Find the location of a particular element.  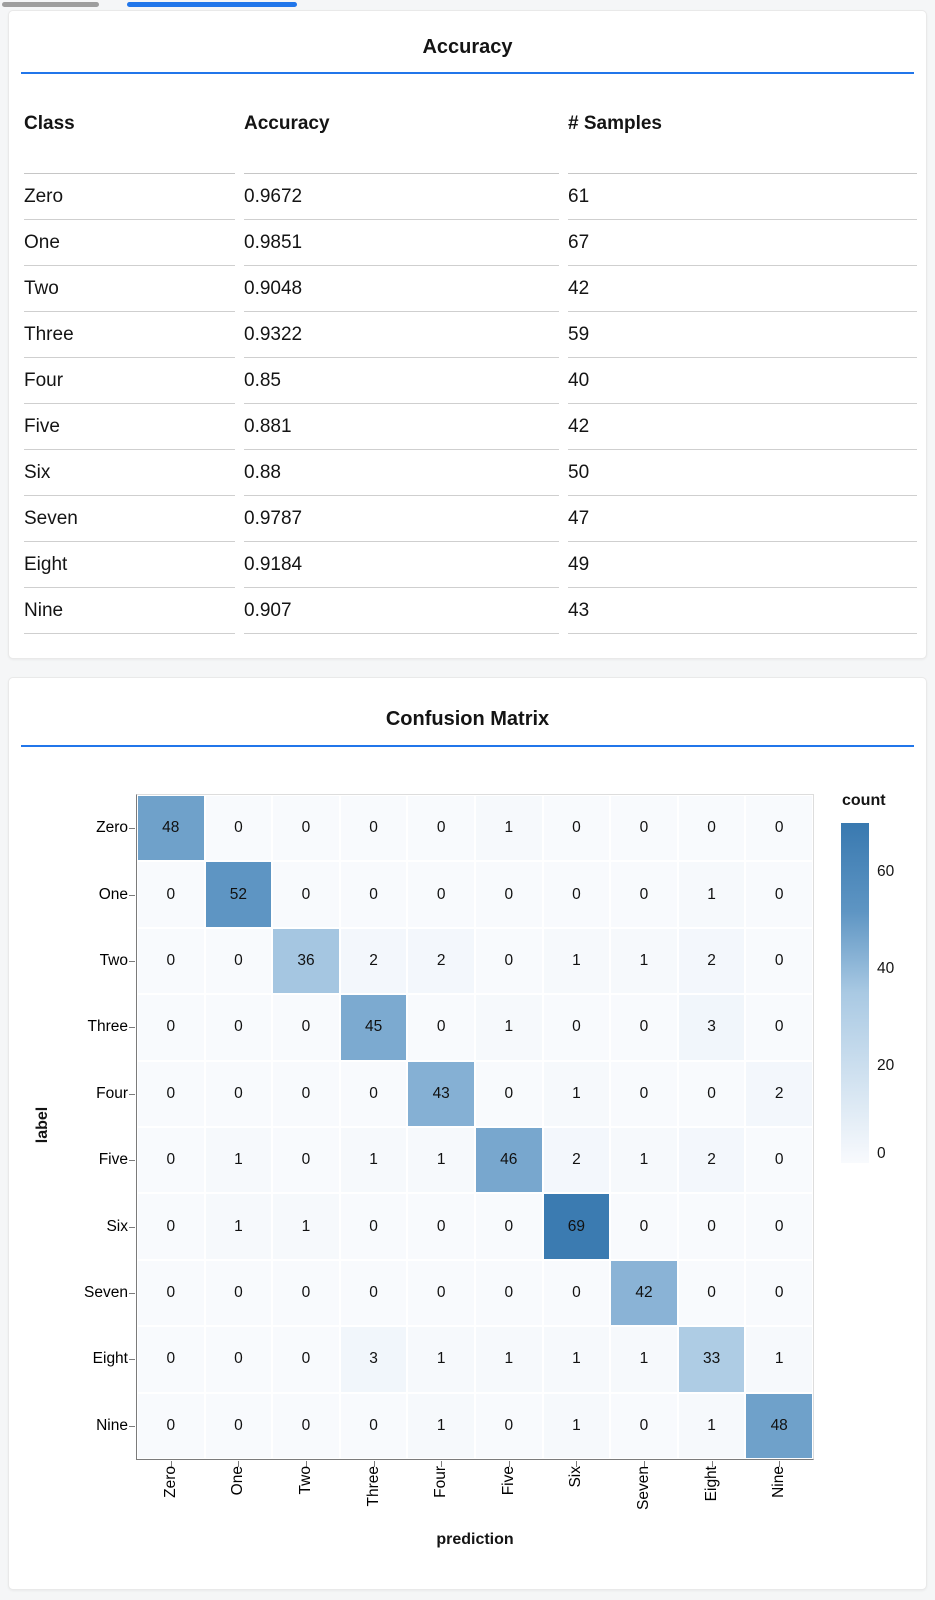

col-header-accuracy: Accuracy is located at coordinates (401, 124).